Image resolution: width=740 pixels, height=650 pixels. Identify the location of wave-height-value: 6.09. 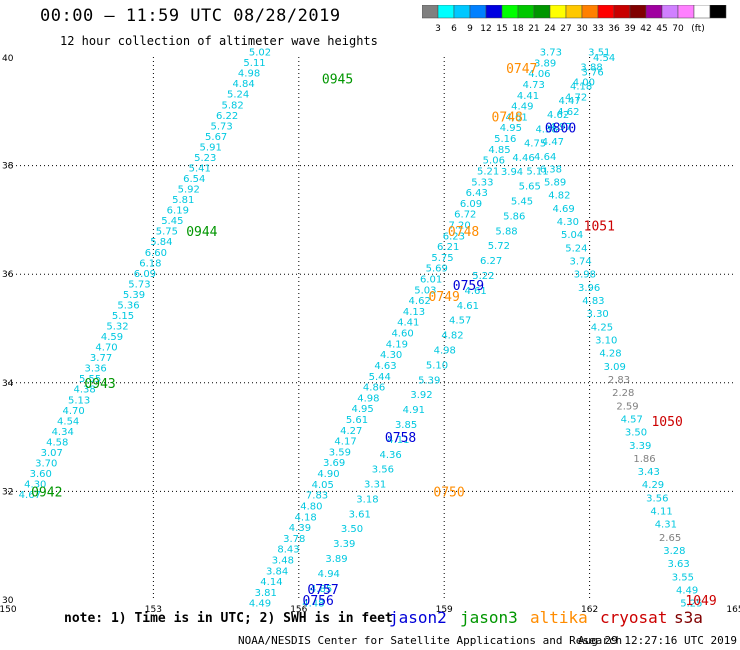
(471, 204).